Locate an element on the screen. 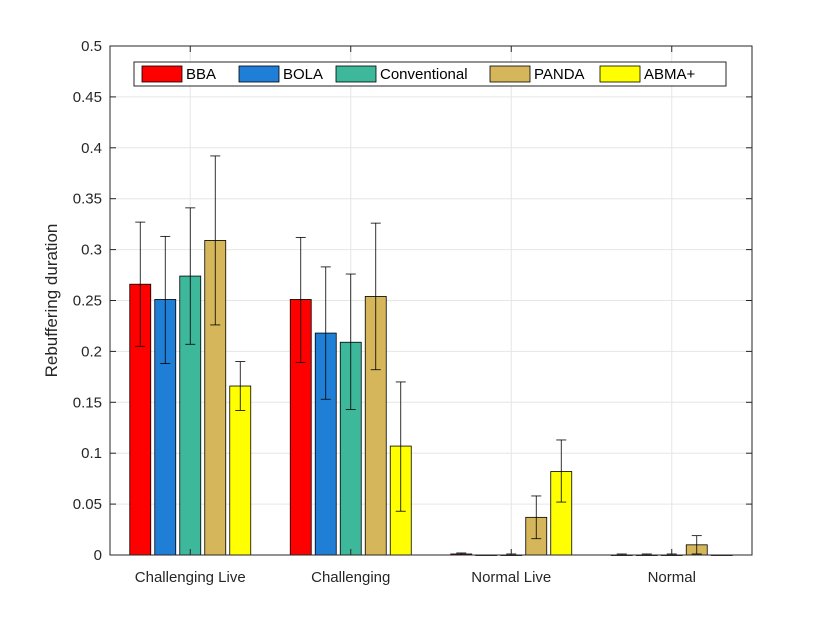 The width and height of the screenshot is (830, 623). legend-label: ABMA+ is located at coordinates (670, 74).